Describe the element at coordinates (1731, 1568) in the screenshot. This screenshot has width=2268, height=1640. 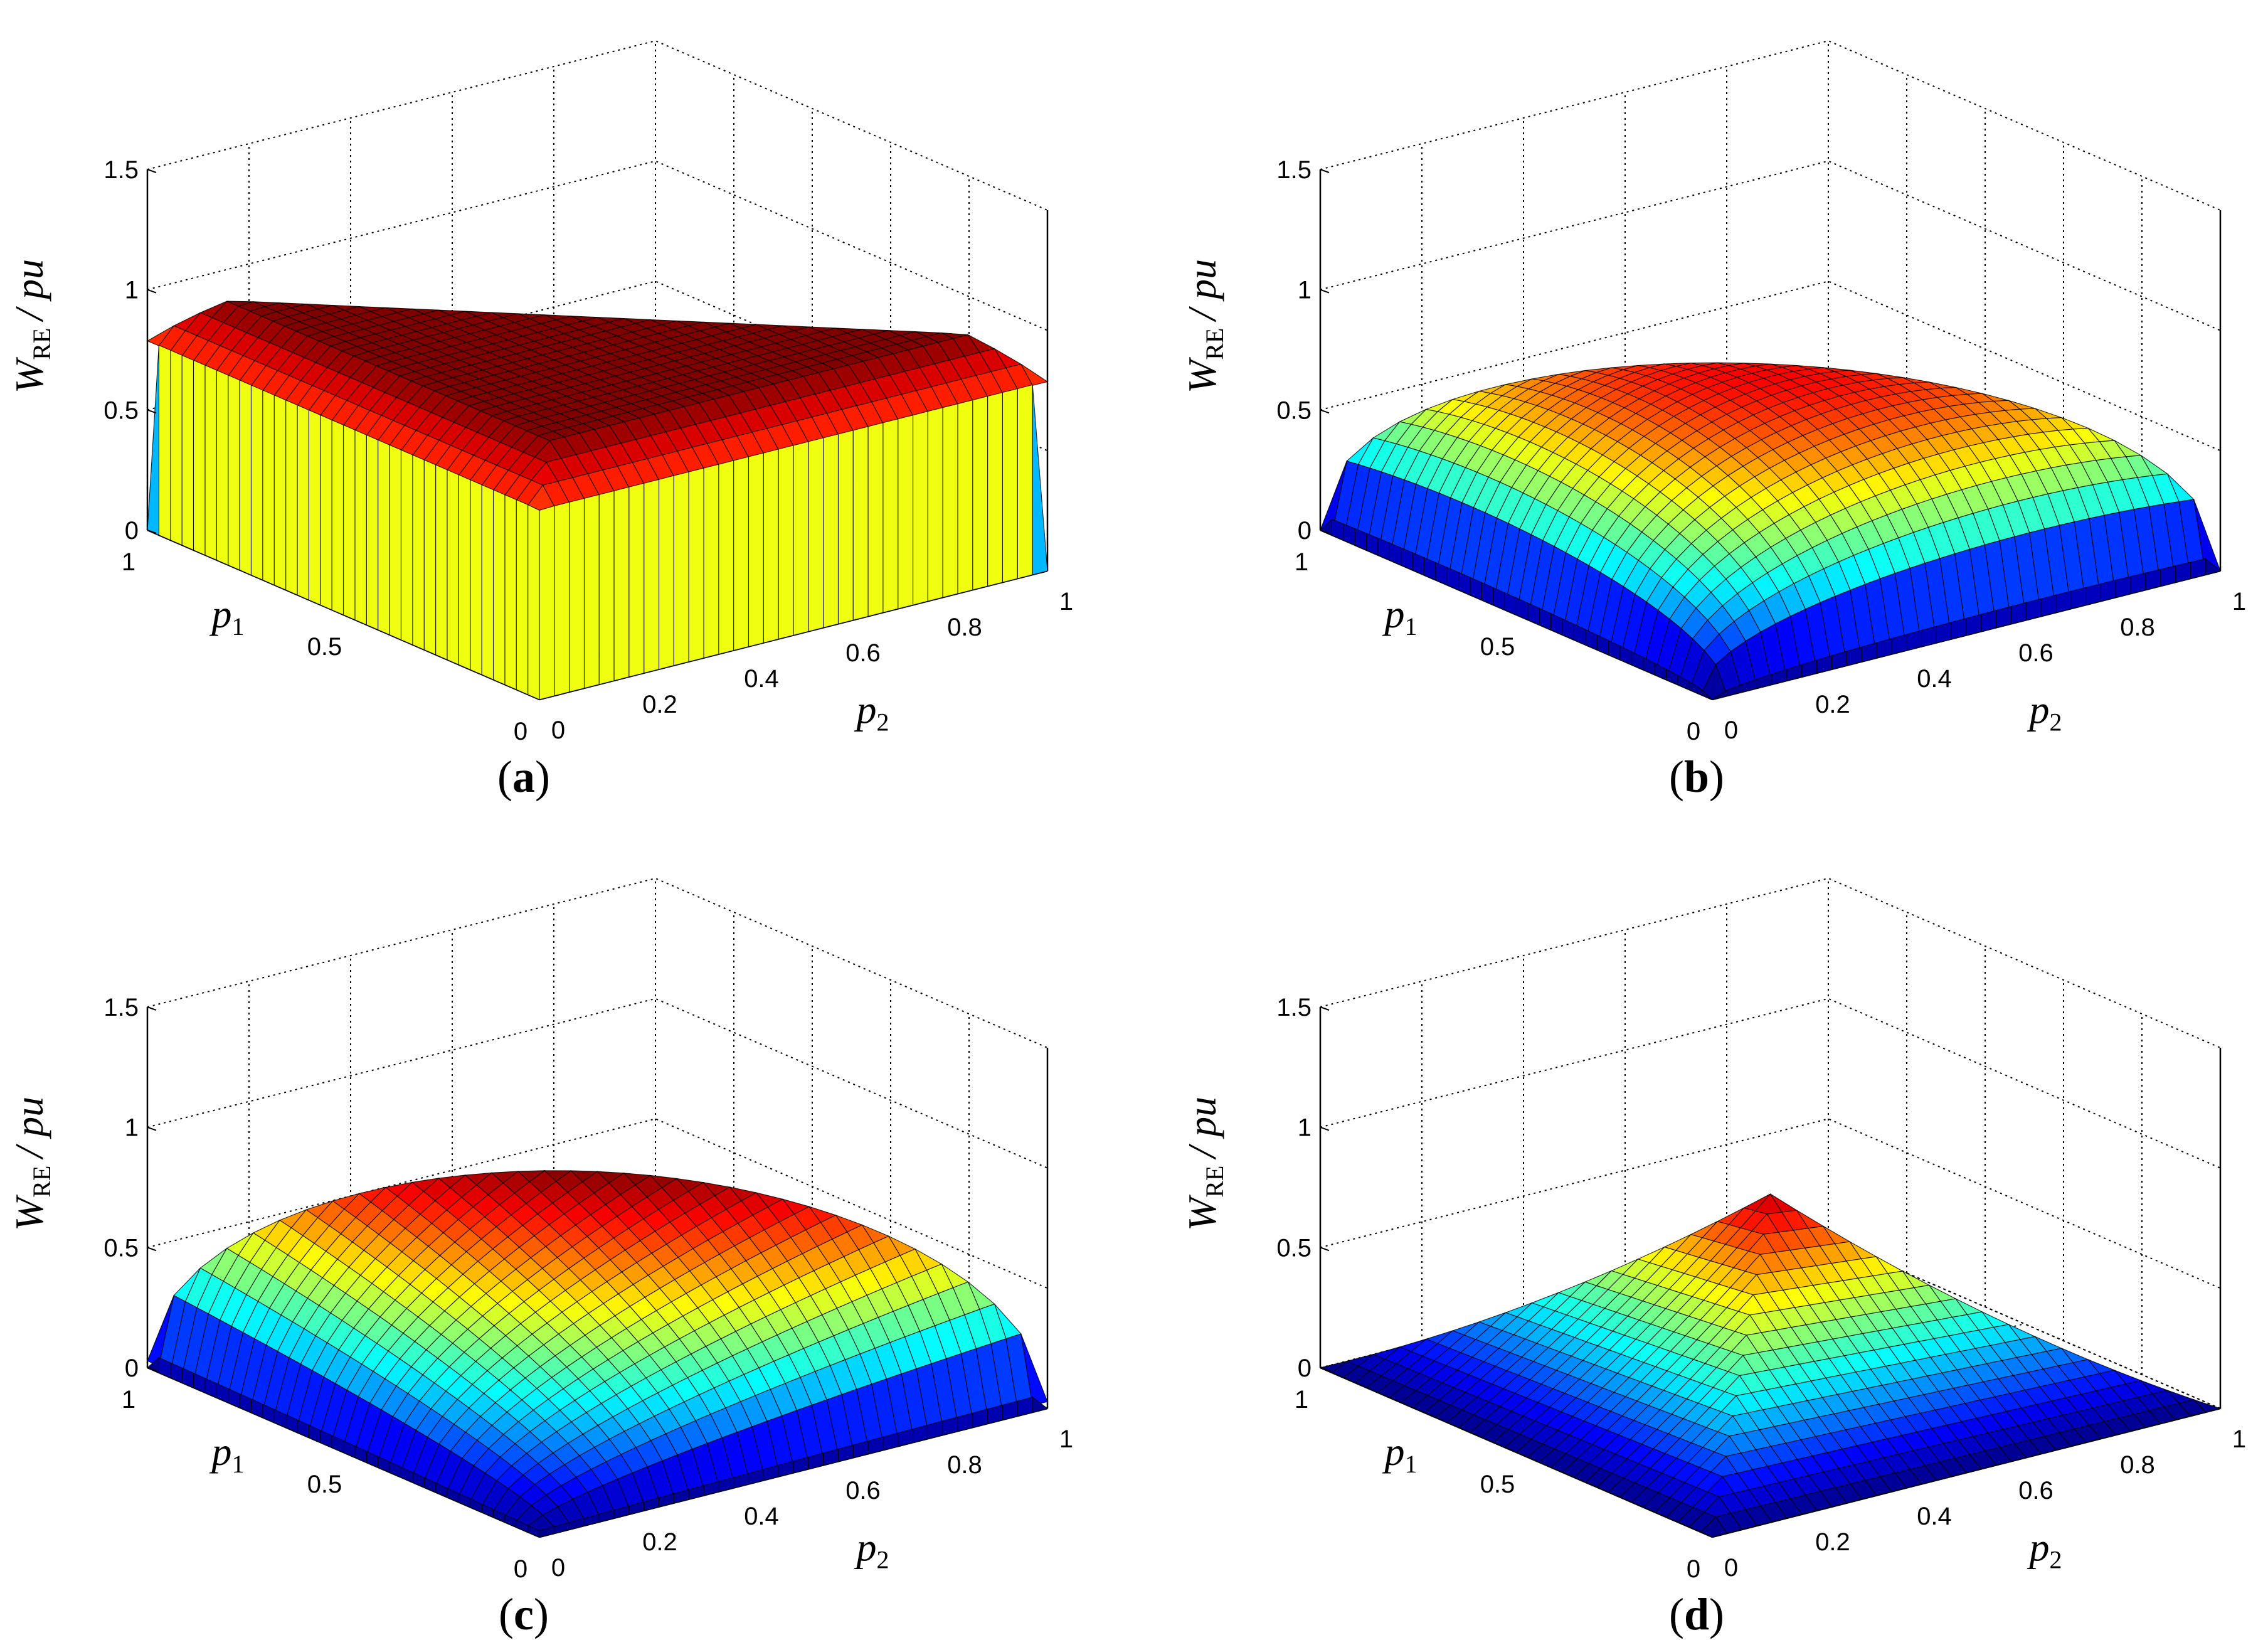
I see `p2-tick-label: 0` at that location.